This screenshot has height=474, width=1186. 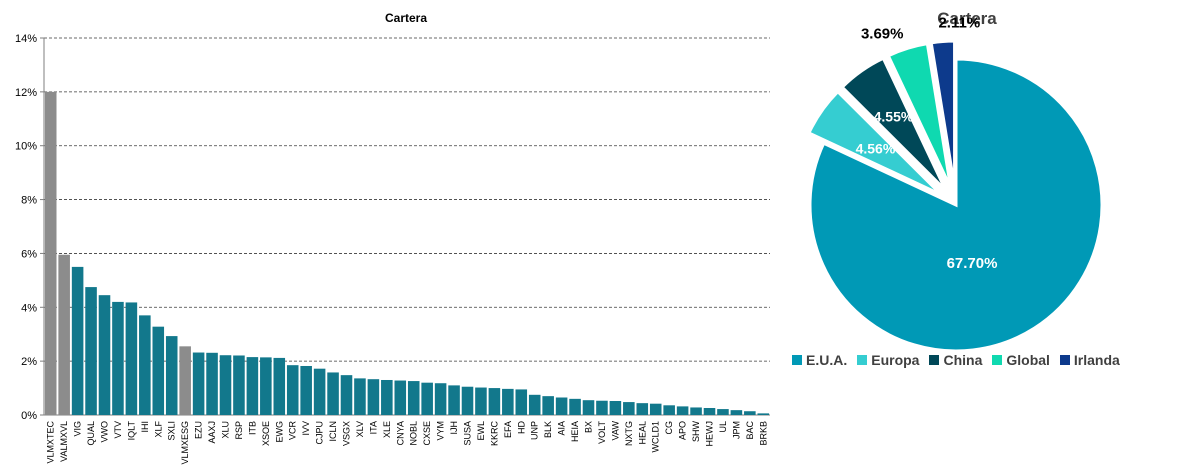 I want to click on bar-ita, so click(x=373, y=397).